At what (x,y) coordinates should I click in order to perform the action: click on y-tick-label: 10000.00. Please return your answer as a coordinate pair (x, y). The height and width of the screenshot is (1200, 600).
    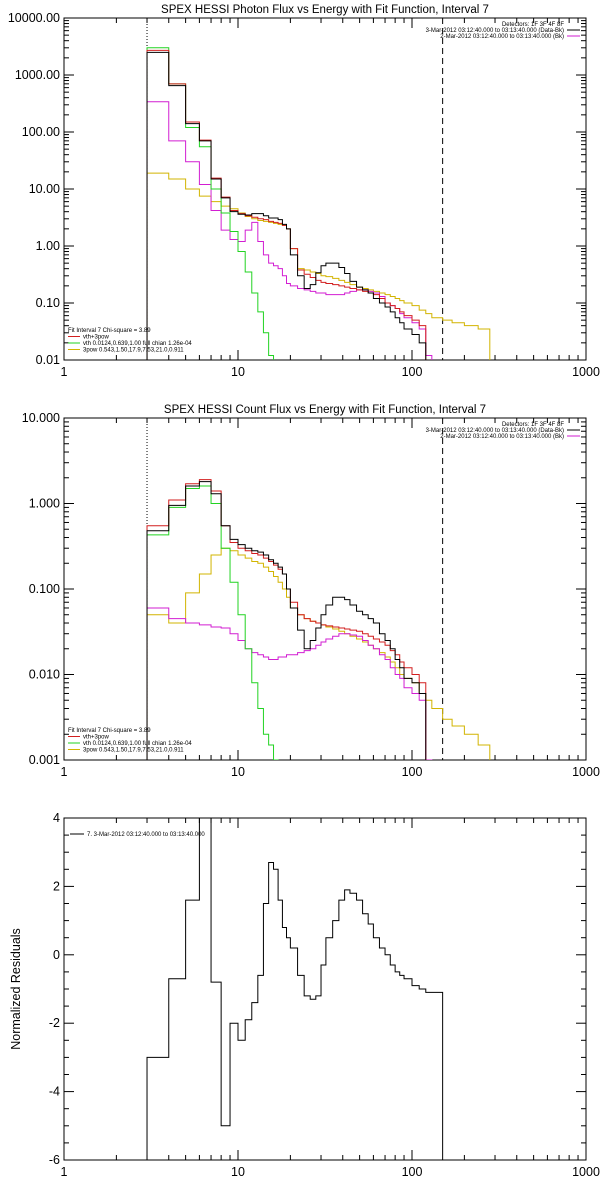
    Looking at the image, I should click on (34, 18).